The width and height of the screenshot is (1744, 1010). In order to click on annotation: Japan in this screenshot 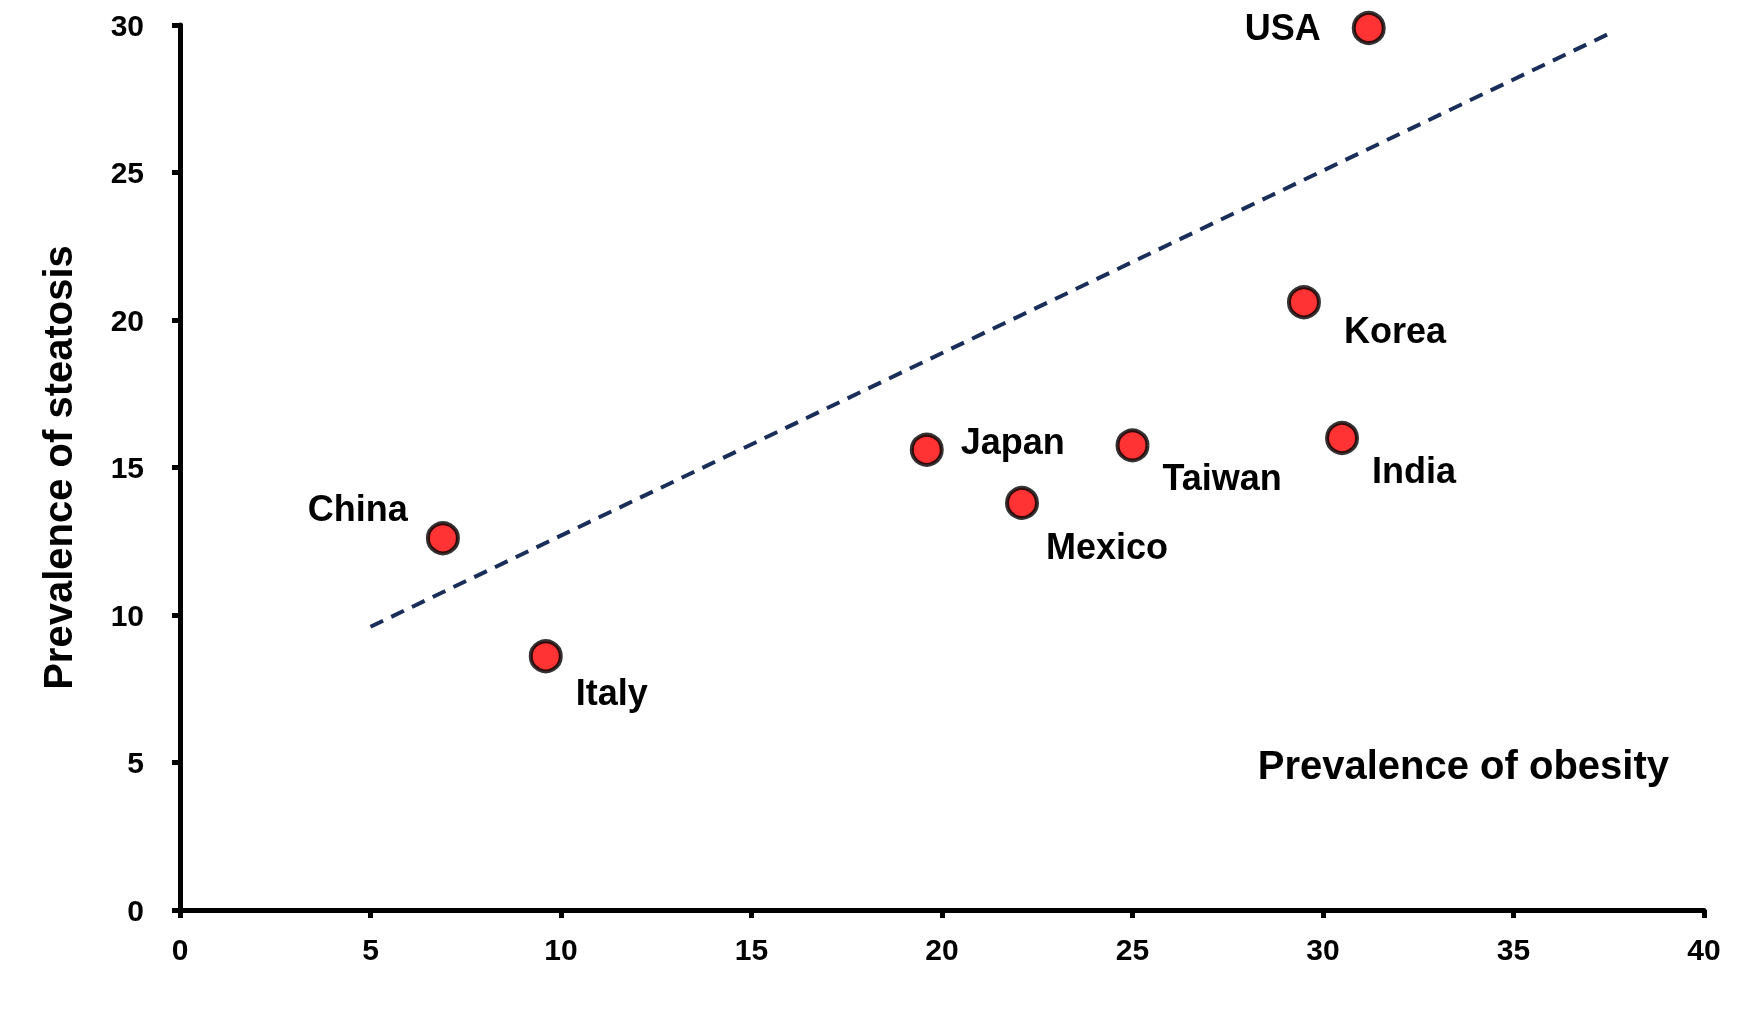, I will do `click(1012, 442)`.